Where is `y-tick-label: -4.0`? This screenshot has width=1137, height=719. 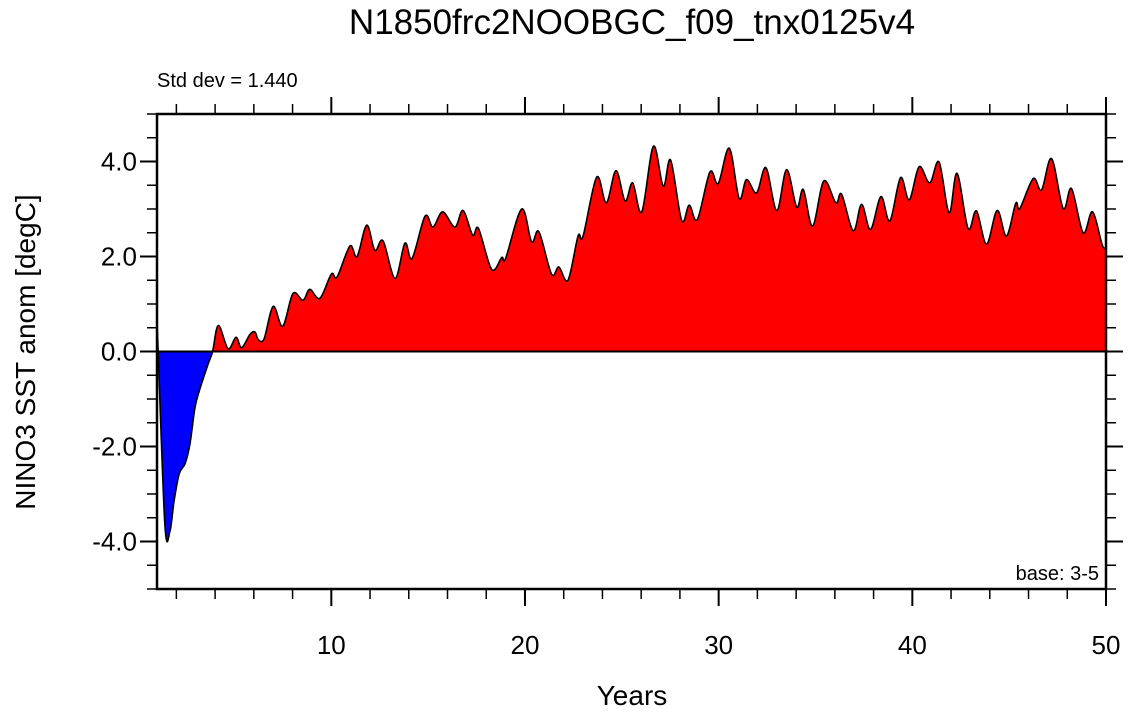
y-tick-label: -4.0 is located at coordinates (114, 542).